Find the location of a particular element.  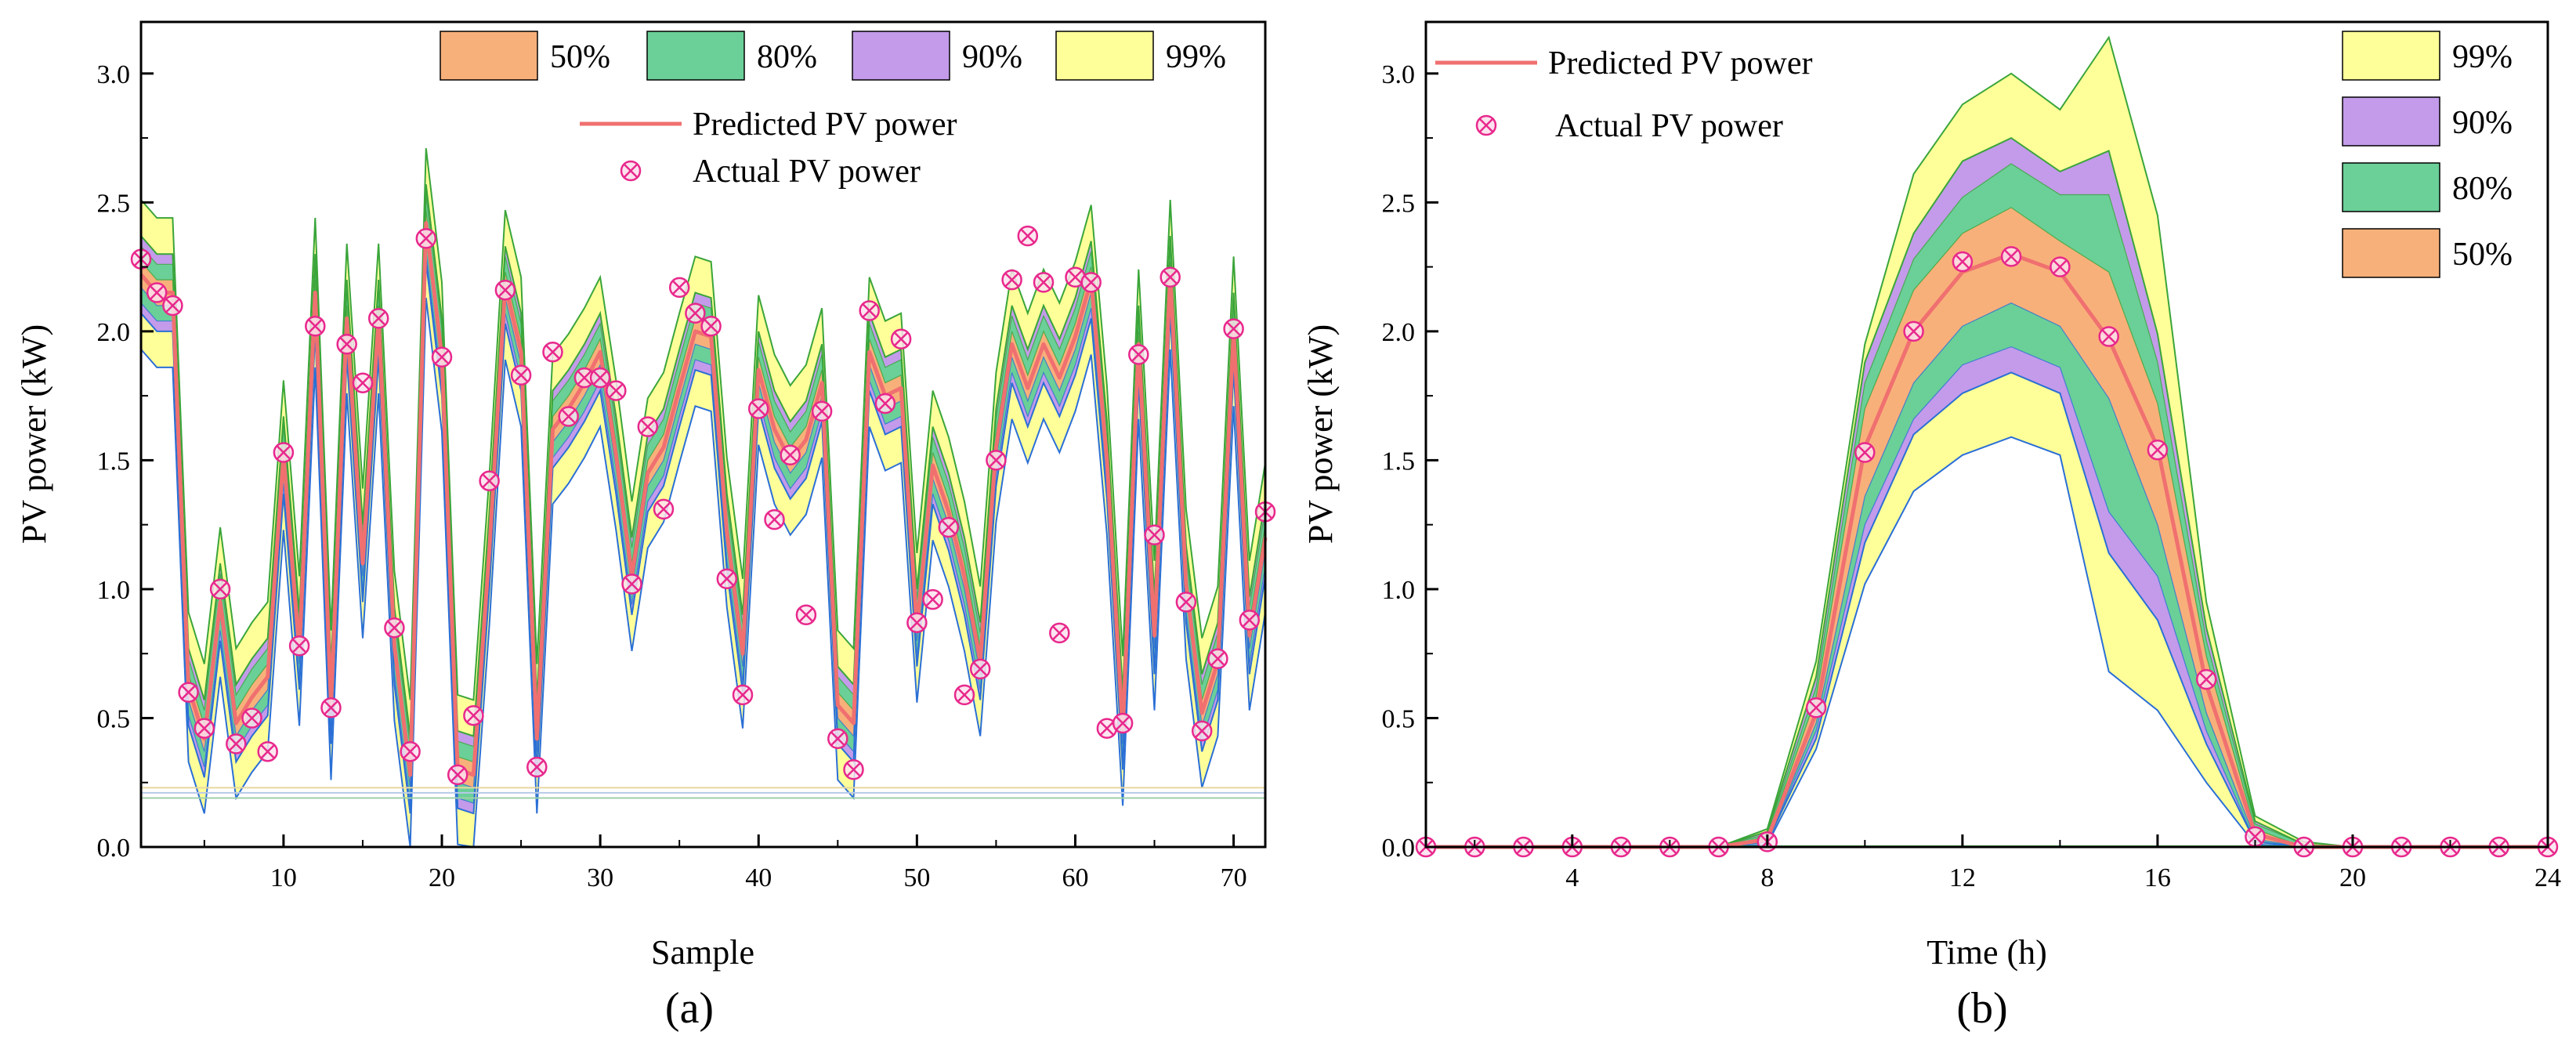

x-tick-label-a: 60 is located at coordinates (1075, 878).